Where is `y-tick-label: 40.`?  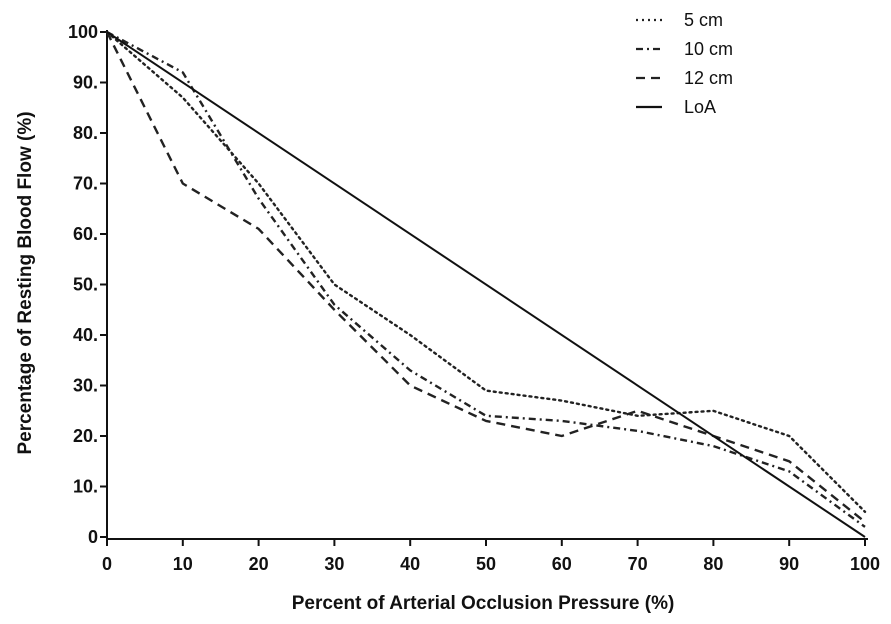
y-tick-label: 40. is located at coordinates (85, 335).